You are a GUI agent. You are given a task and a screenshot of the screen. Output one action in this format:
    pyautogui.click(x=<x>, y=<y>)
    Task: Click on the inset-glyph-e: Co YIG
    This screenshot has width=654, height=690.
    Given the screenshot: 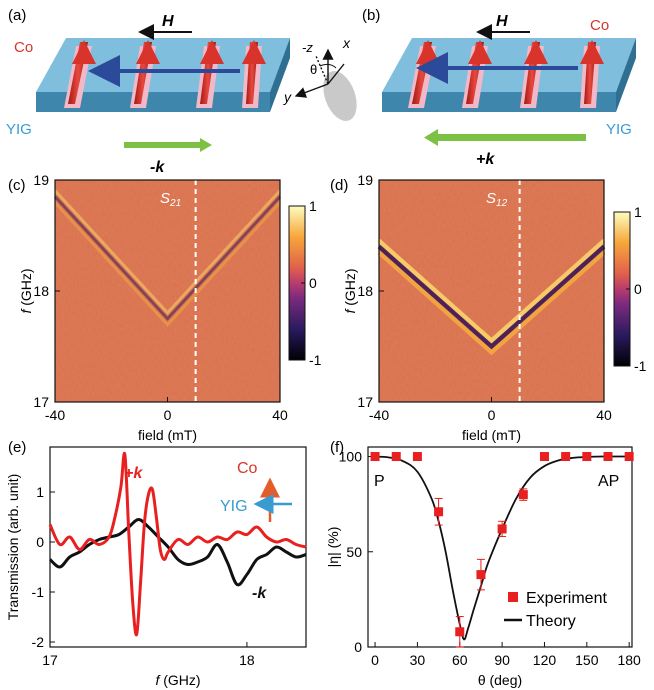 What is the action you would take?
    pyautogui.click(x=256, y=491)
    